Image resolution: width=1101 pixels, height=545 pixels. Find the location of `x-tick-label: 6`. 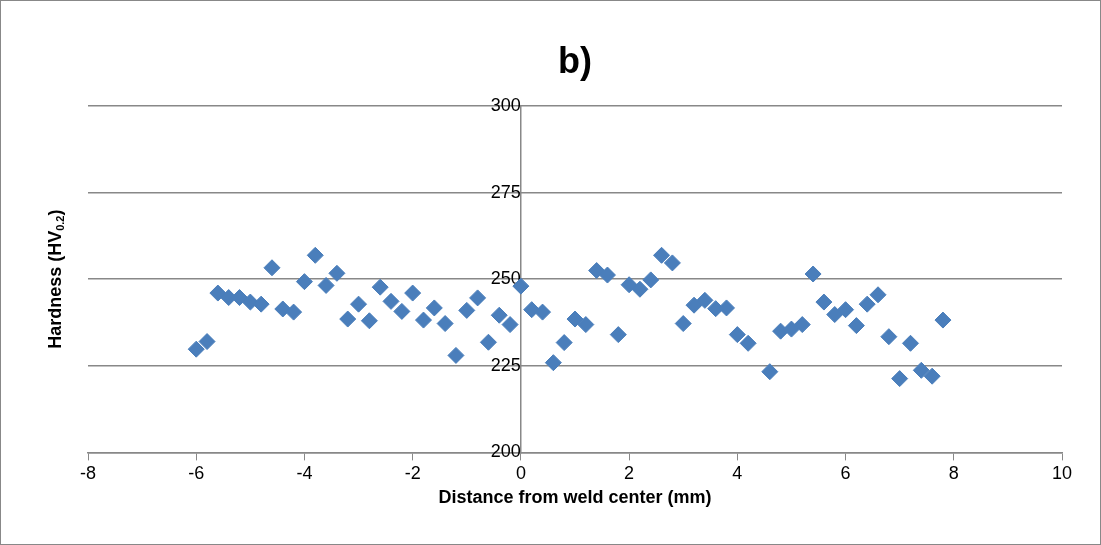

x-tick-label: 6 is located at coordinates (845, 473).